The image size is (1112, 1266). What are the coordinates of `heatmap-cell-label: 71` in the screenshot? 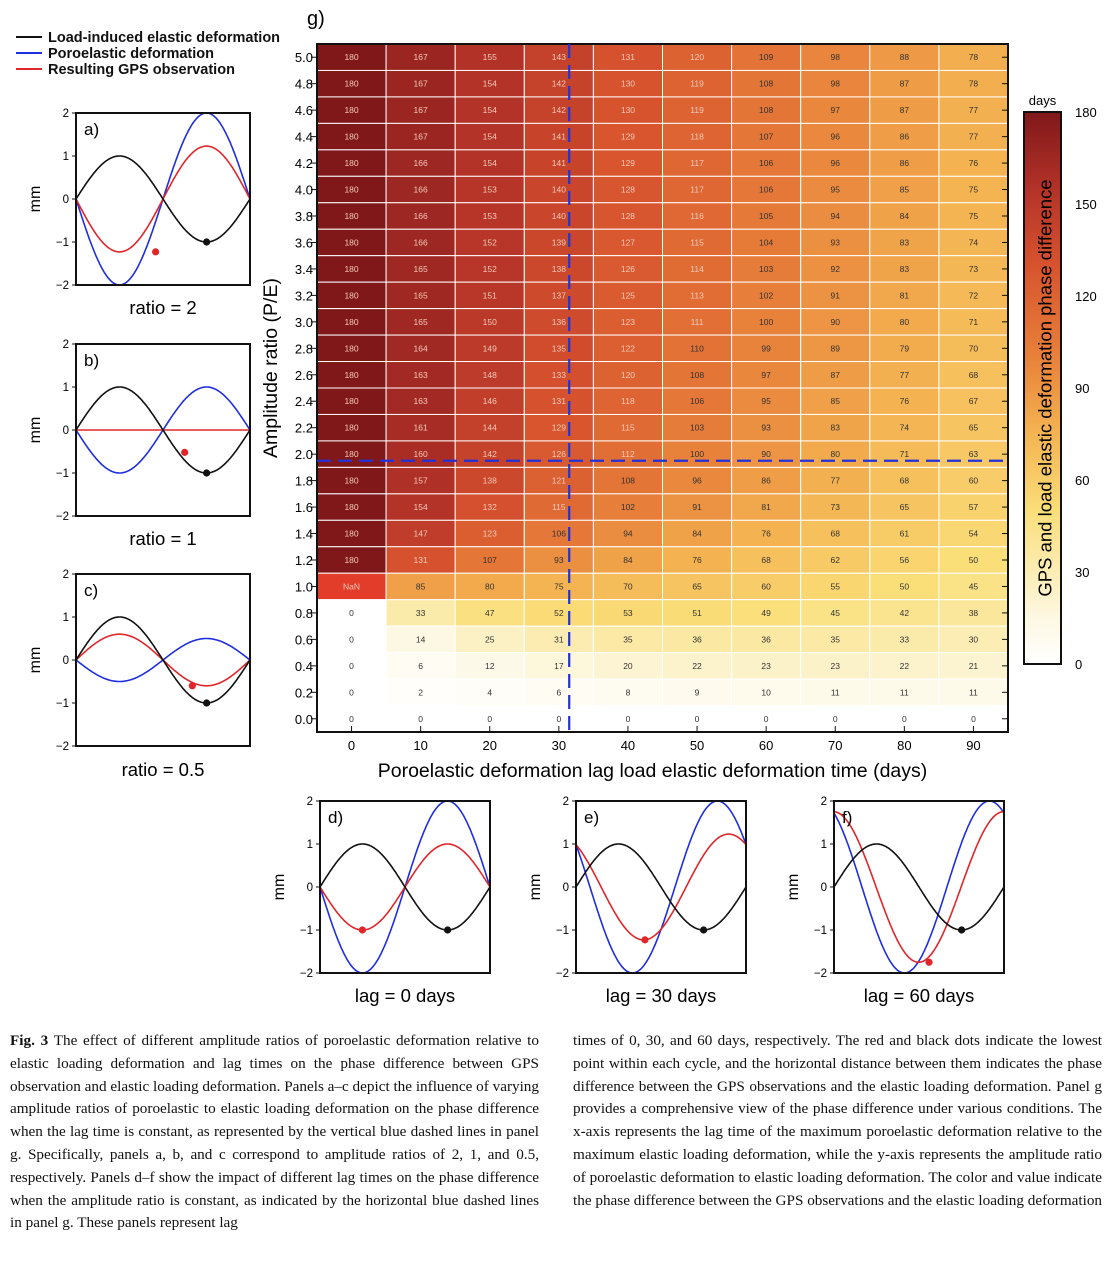 It's located at (974, 322).